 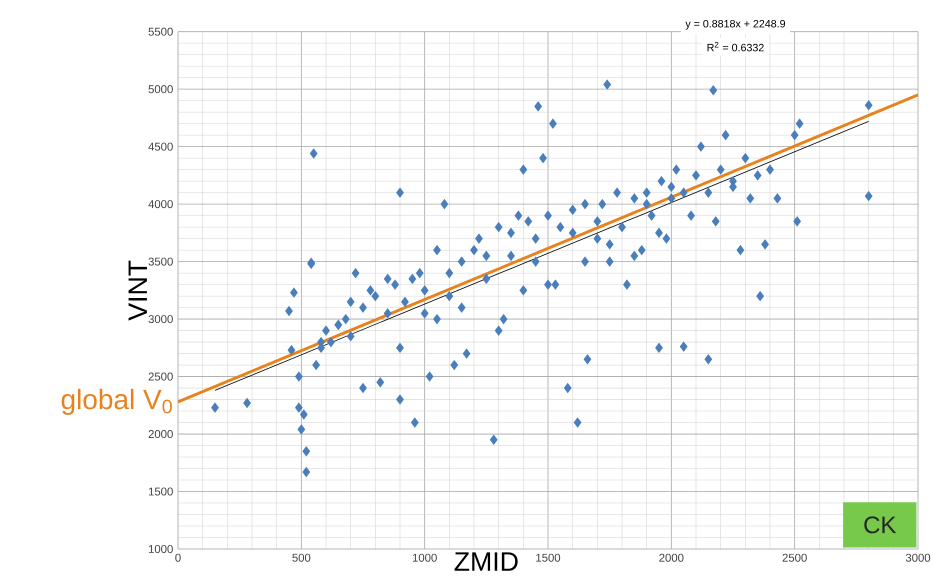 What do you see at coordinates (486, 561) in the screenshot?
I see `x-axis-title: ZMID` at bounding box center [486, 561].